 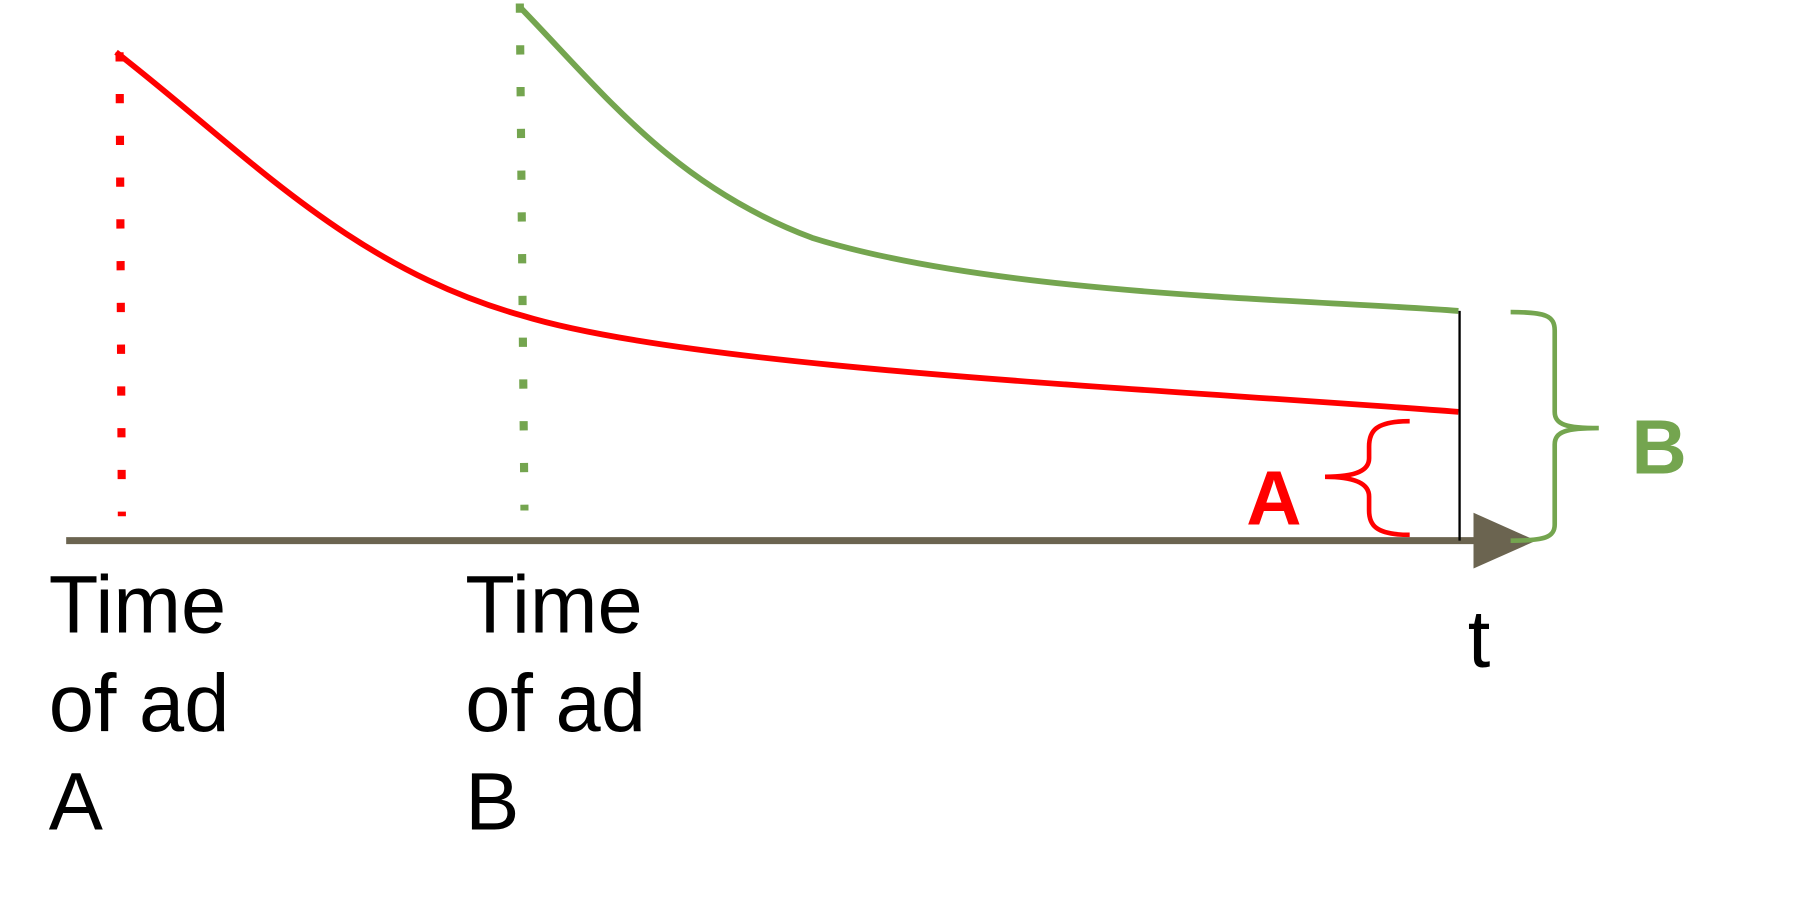 What do you see at coordinates (1273, 498) in the screenshot?
I see `brace-a-label: A` at bounding box center [1273, 498].